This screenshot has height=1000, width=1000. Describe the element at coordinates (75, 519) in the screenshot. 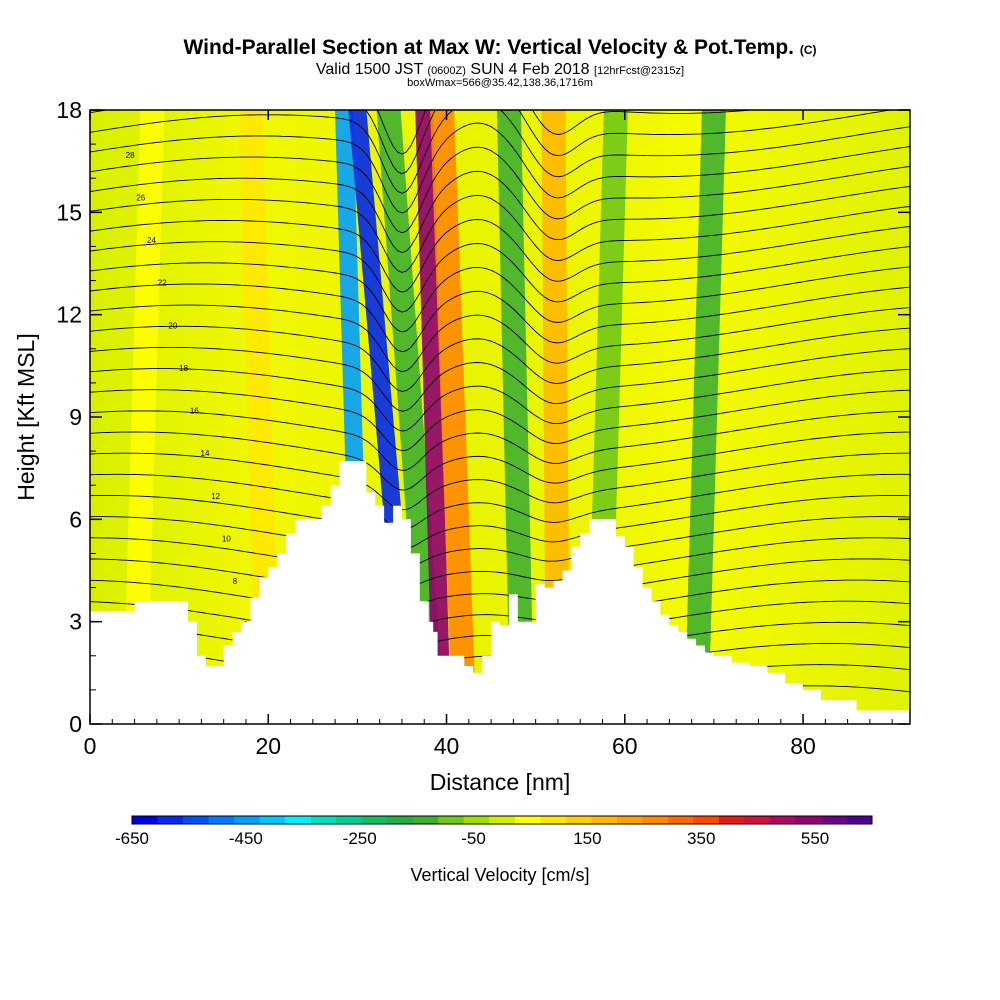

I see `y-tick-label: 6` at that location.